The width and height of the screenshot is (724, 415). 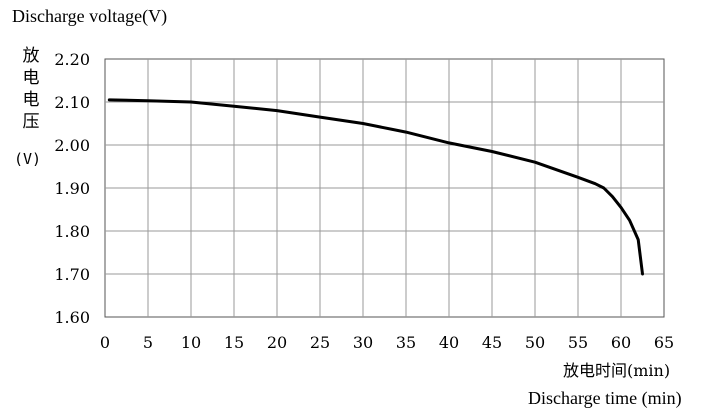 I want to click on y-tick-label: 1.90, so click(x=72, y=188).